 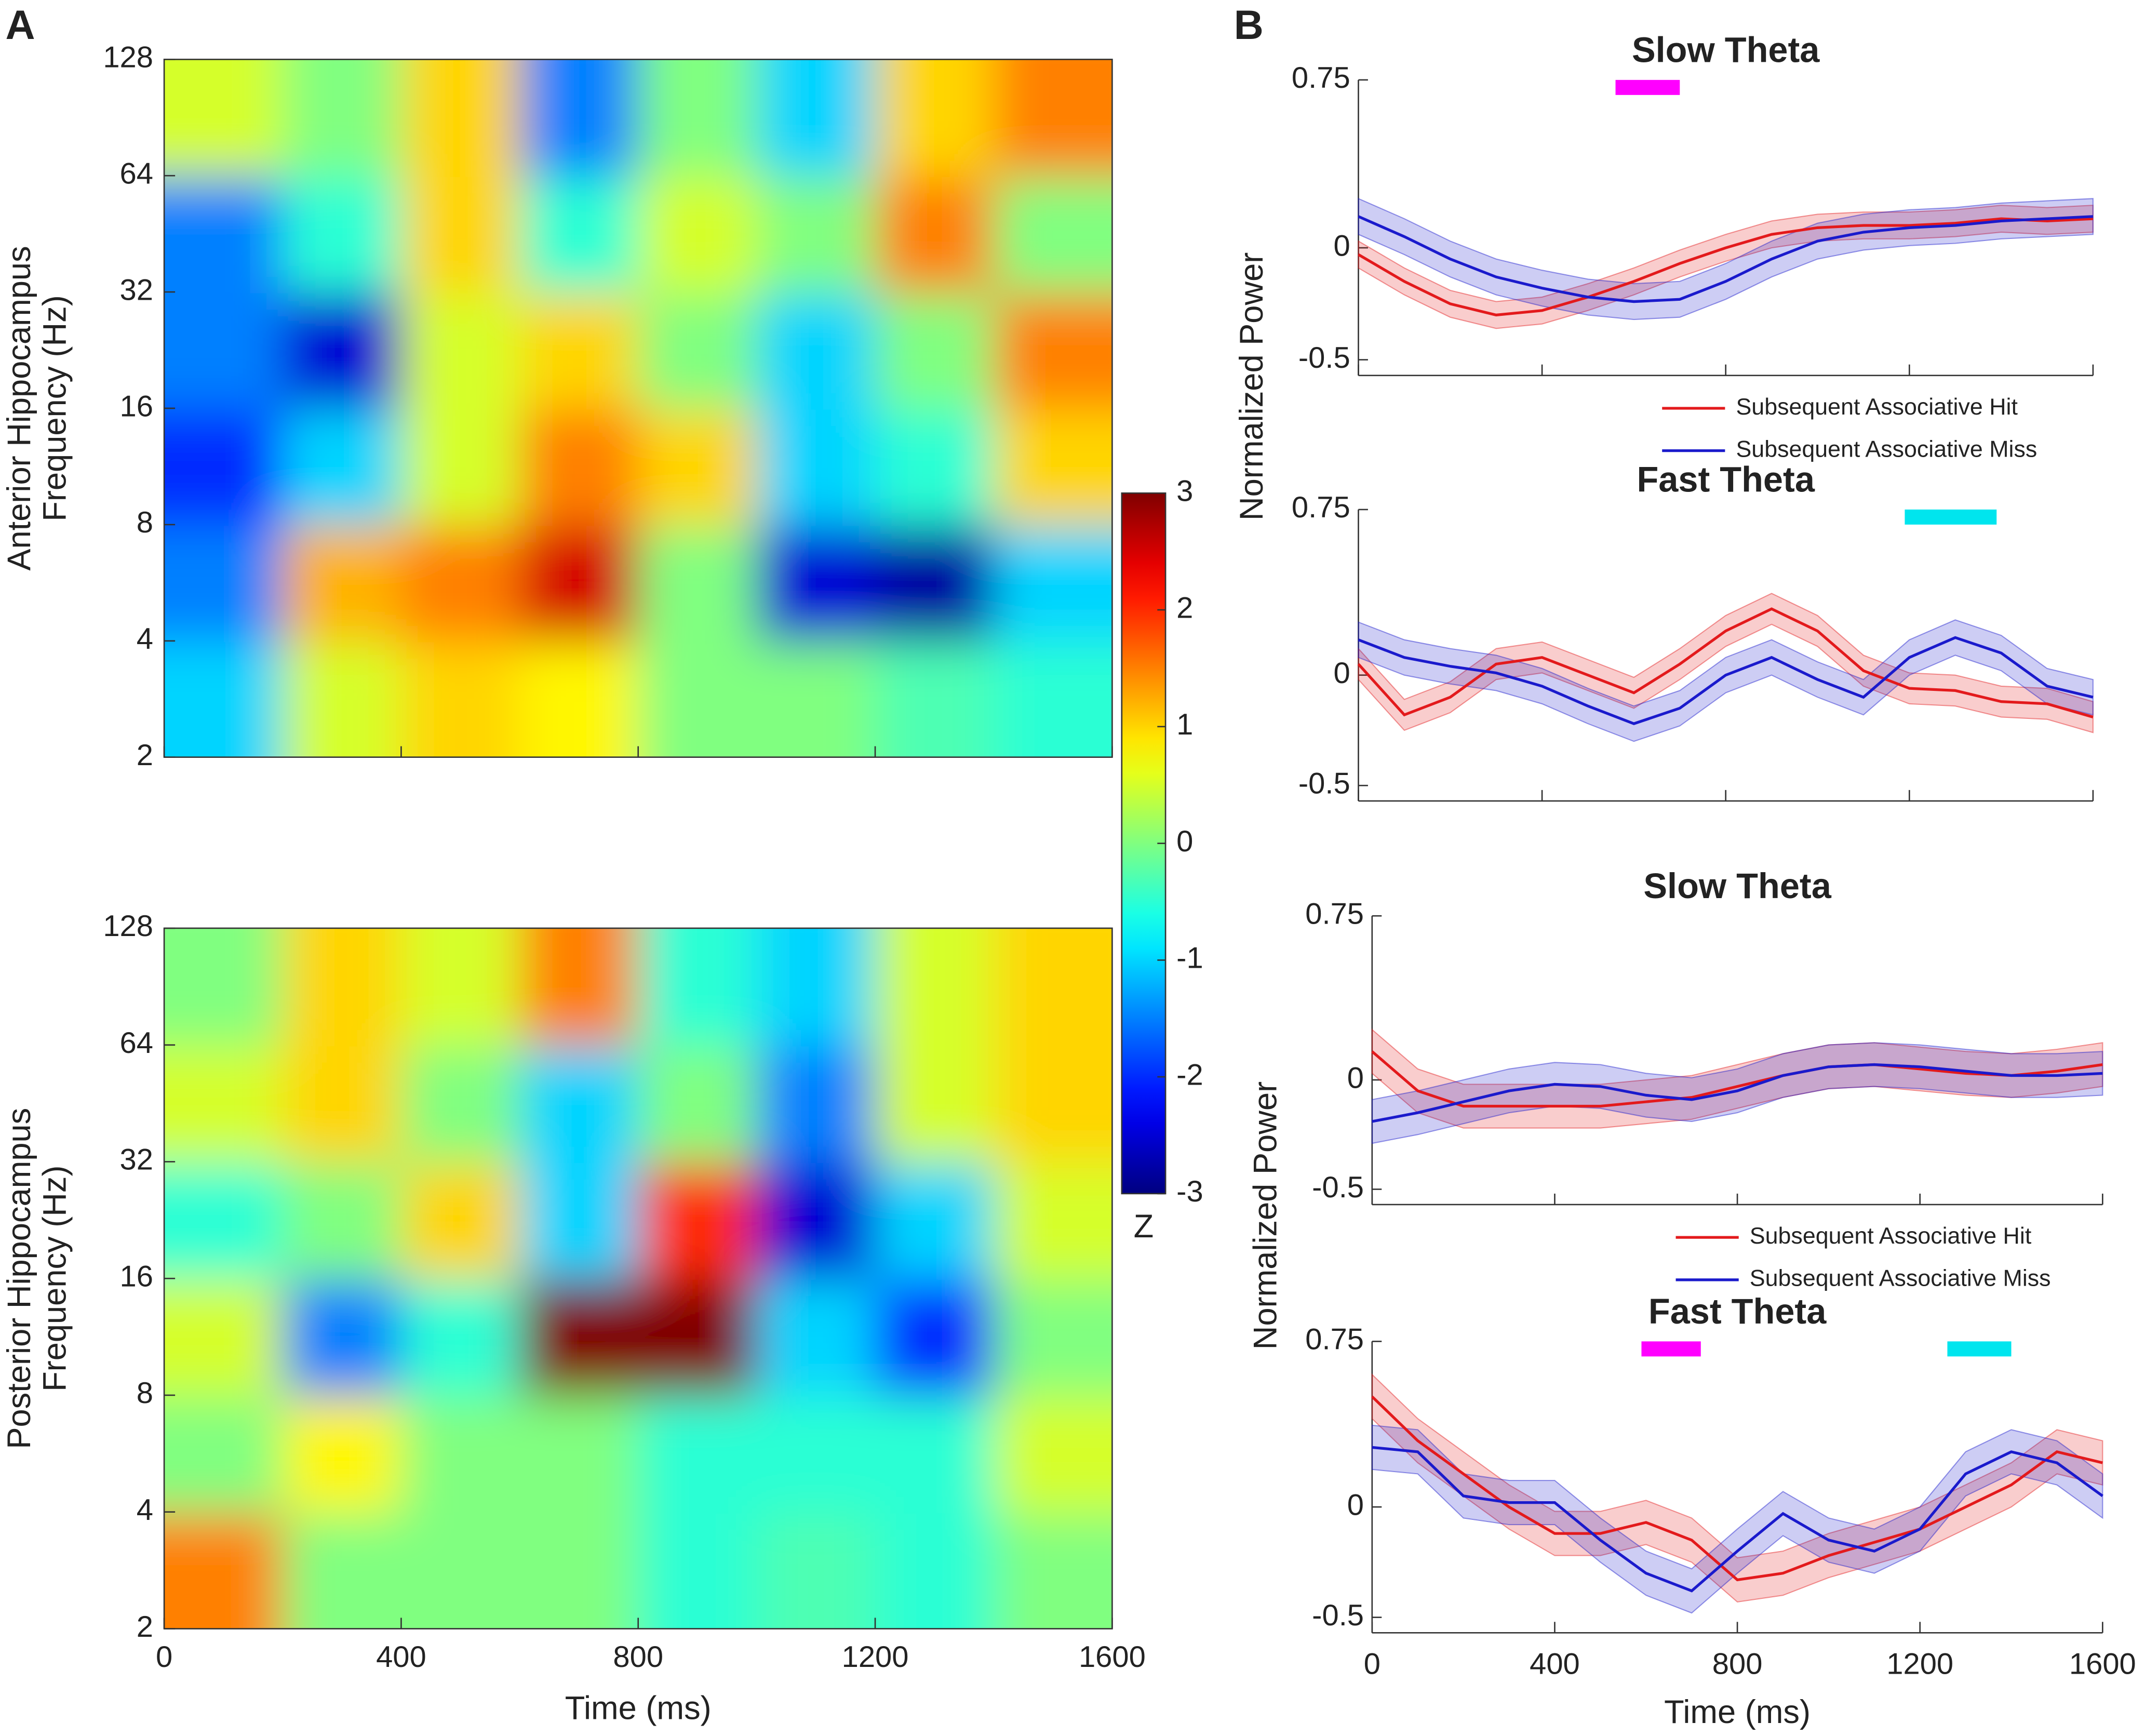 What do you see at coordinates (145, 1393) in the screenshot?
I see `y-tick-label: 8` at bounding box center [145, 1393].